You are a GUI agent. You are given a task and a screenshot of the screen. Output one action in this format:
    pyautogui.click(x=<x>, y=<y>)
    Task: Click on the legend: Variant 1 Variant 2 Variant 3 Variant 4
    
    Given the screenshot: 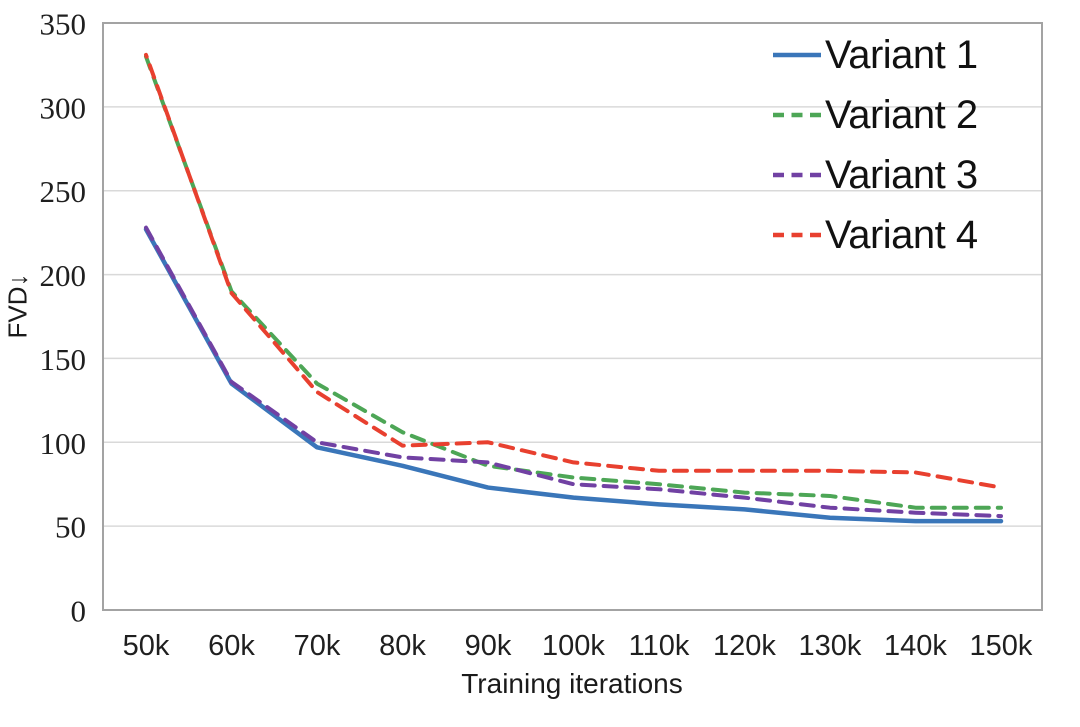 What is the action you would take?
    pyautogui.click(x=875, y=145)
    